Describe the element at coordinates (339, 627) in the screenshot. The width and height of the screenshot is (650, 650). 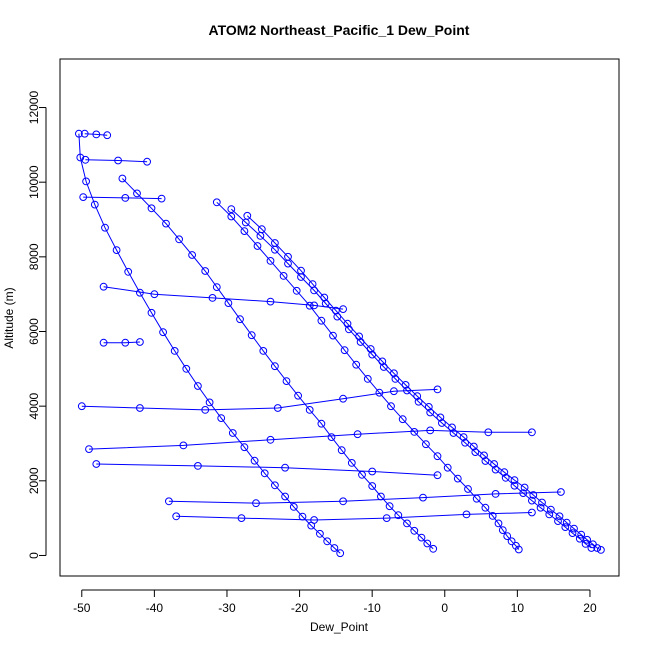
I see `x-axis-label: Dew_Point` at that location.